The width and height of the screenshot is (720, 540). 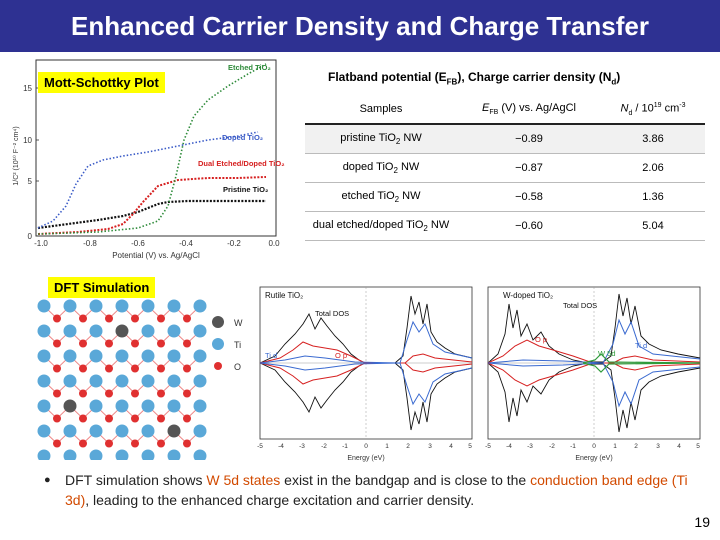 What do you see at coordinates (156, 255) in the screenshot?
I see `x-axis-label: Potential (V) vs. Ag/AgCl` at bounding box center [156, 255].